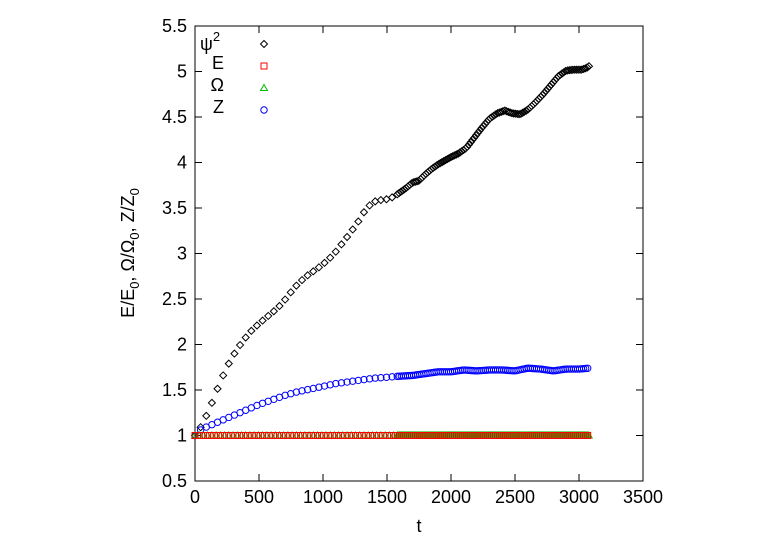  I want to click on y-tick-label: 4, so click(182, 163).